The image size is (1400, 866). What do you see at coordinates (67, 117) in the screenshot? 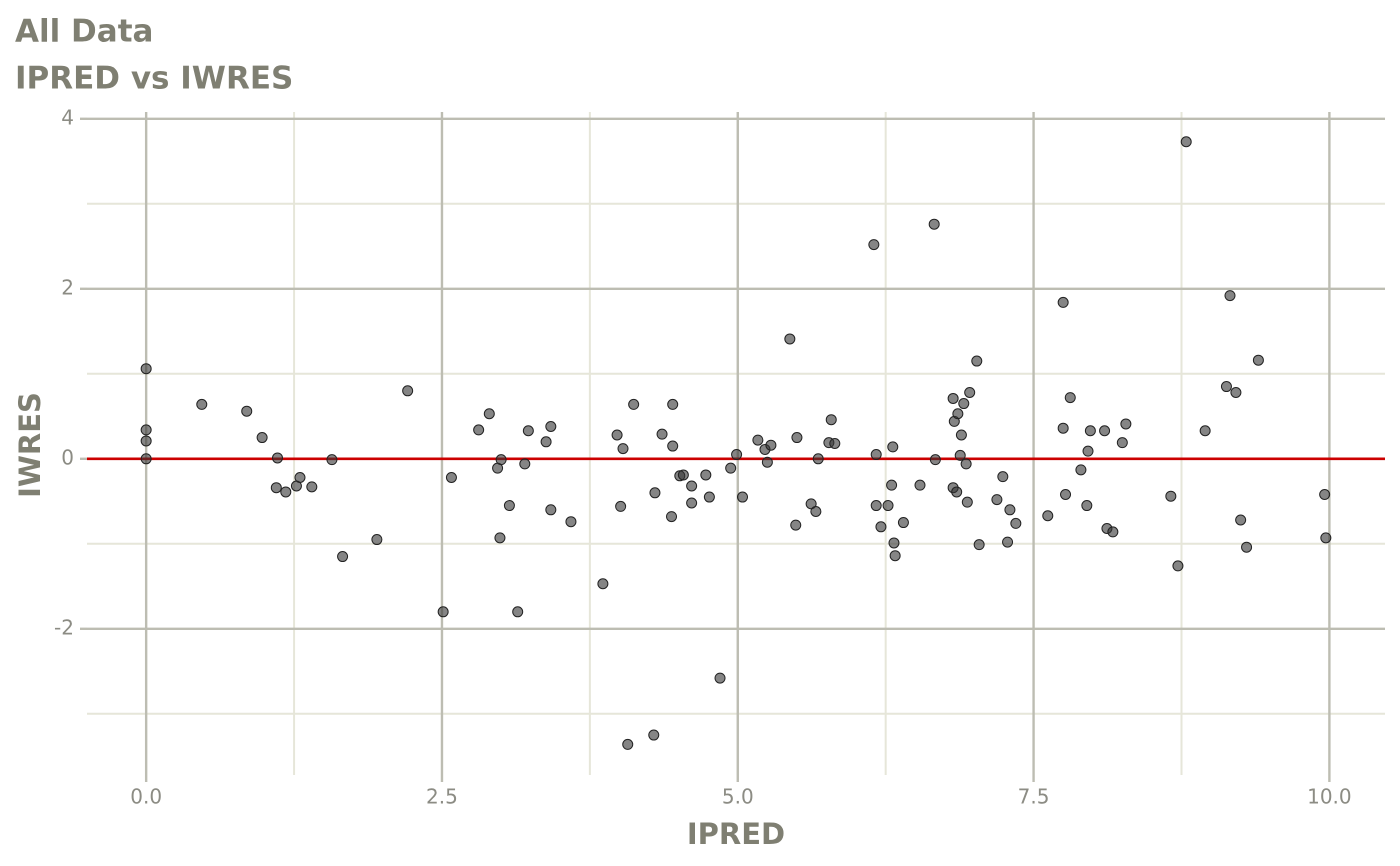
I see `y-tick-label: 4` at bounding box center [67, 117].